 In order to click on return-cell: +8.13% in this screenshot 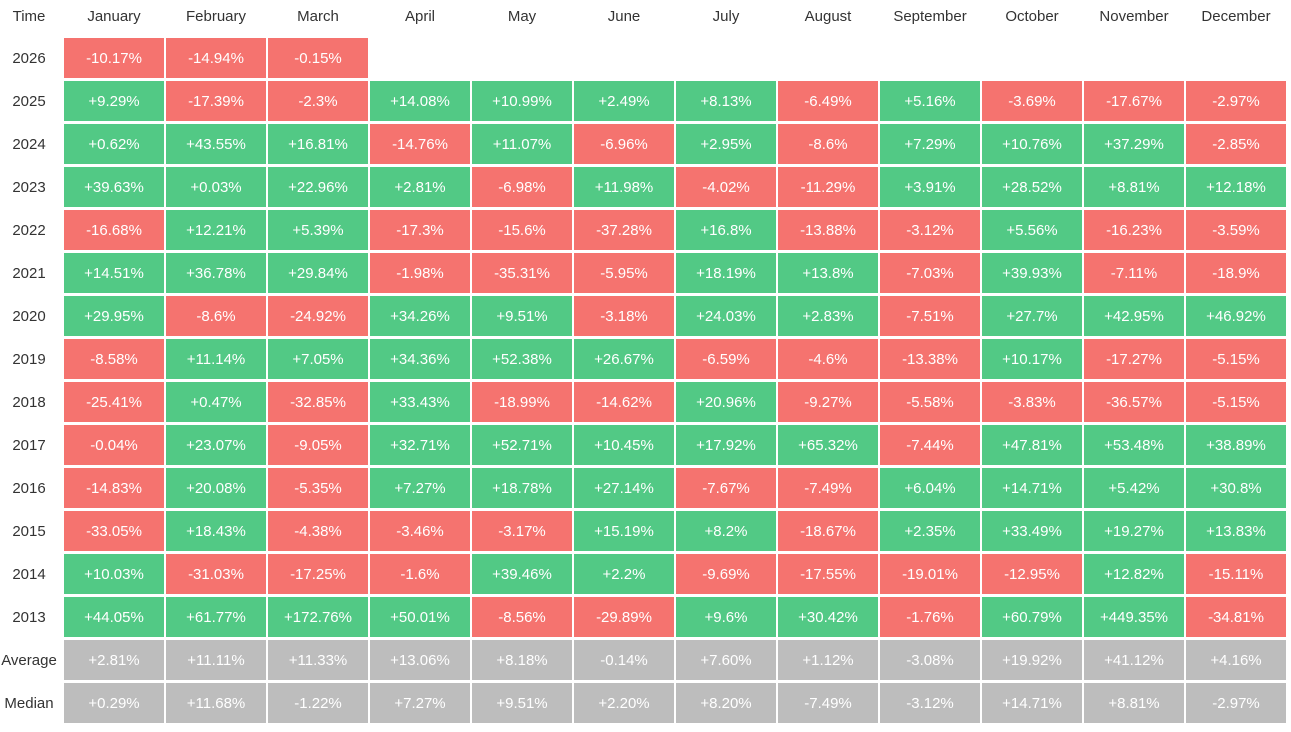, I will do `click(726, 101)`.